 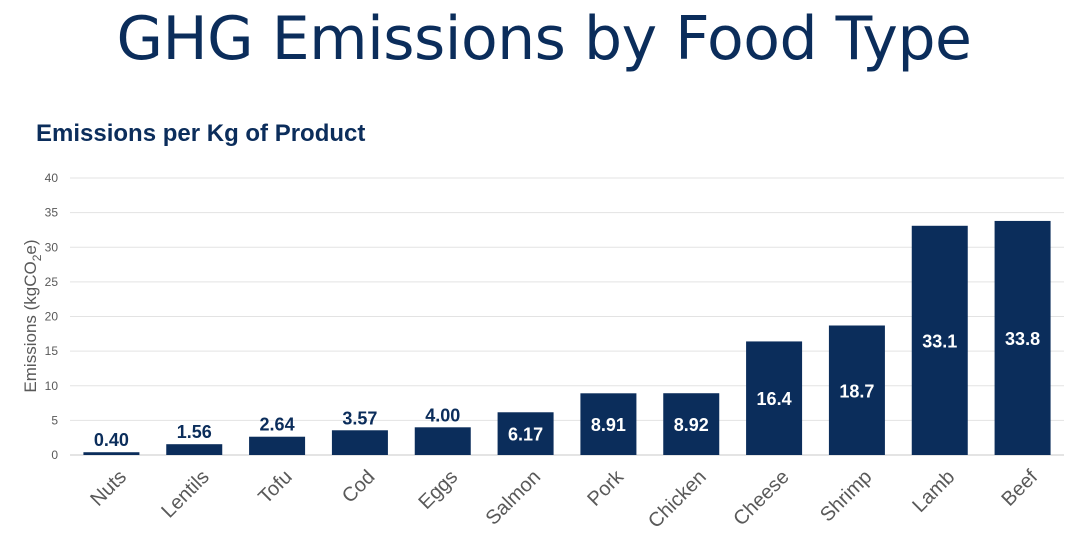 I want to click on x-category-label: Tofu, so click(x=275, y=487).